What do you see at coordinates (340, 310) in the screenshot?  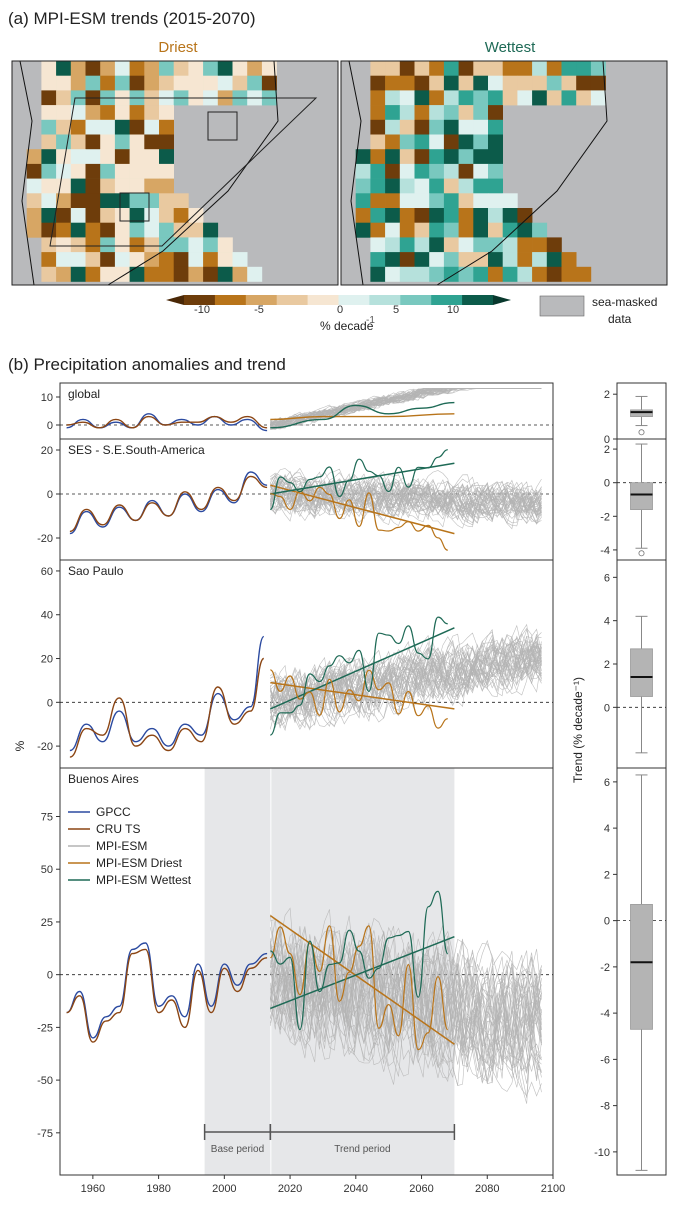 I see `colorbar-tick: 0` at bounding box center [340, 310].